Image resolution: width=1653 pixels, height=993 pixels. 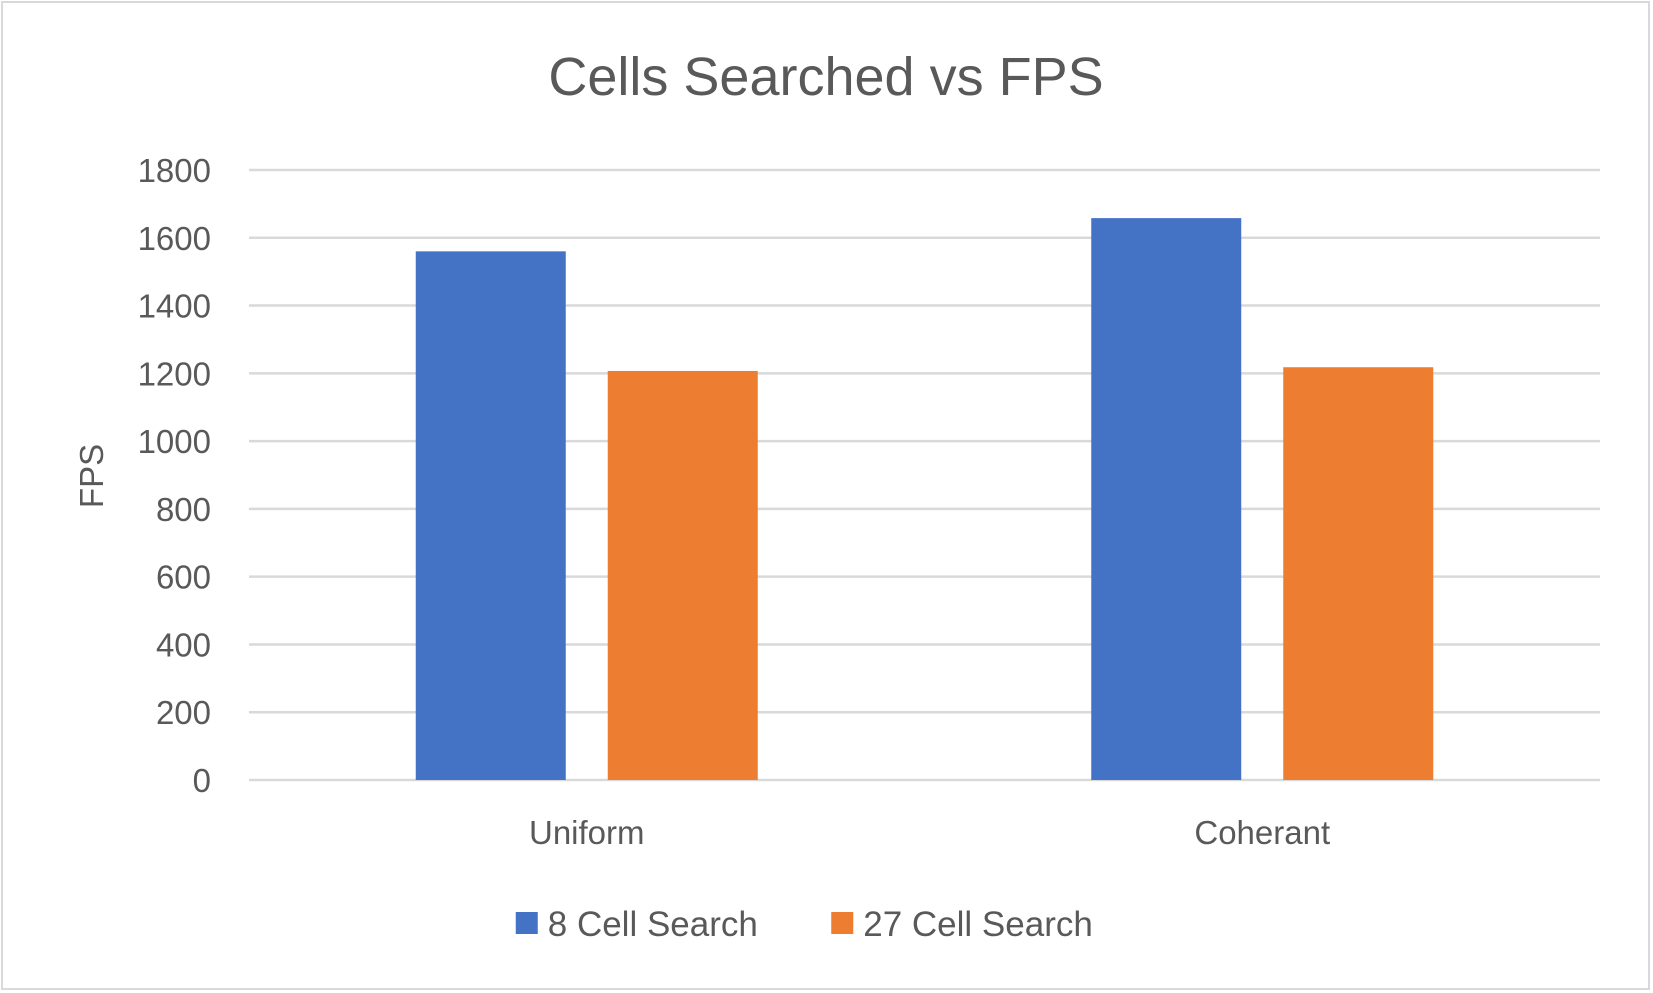 What do you see at coordinates (183, 577) in the screenshot?
I see `y-tick-label: 600` at bounding box center [183, 577].